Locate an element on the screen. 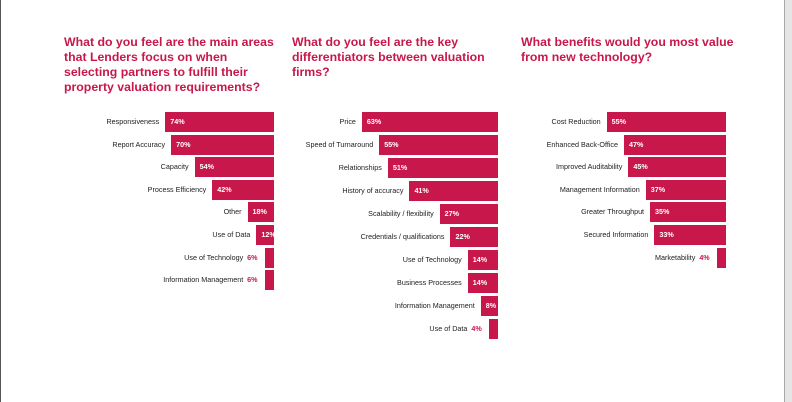  bar-row: Use of Technology 14% is located at coordinates (396, 260).